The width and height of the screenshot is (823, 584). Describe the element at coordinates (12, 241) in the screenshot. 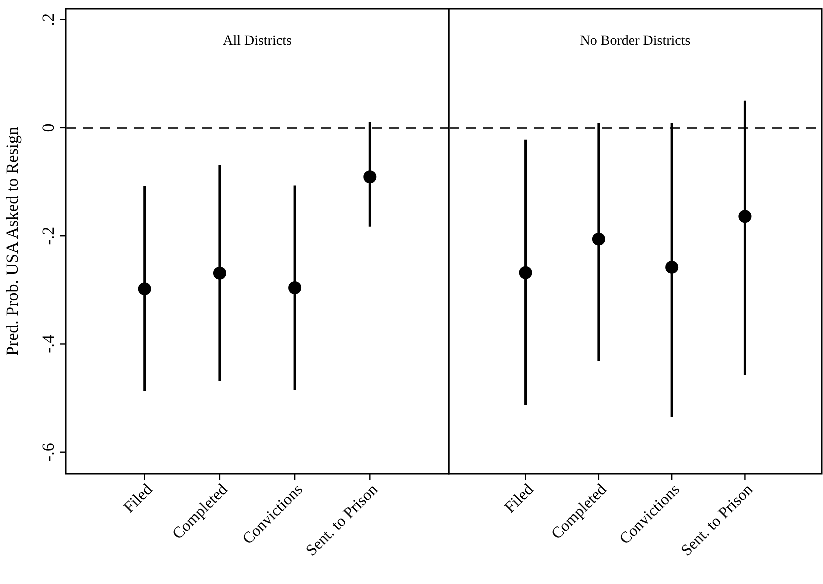

I see `y-axis-title: Pred. Prob. USA Asked to Resign` at that location.